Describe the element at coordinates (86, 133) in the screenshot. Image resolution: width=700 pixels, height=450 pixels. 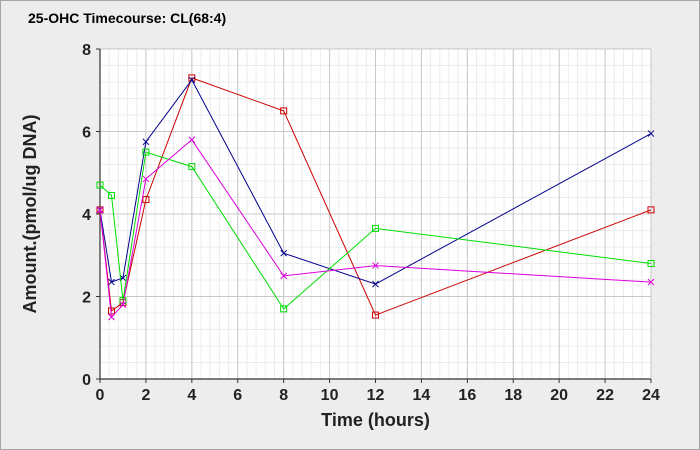
I see `y-tick-label: 6` at that location.